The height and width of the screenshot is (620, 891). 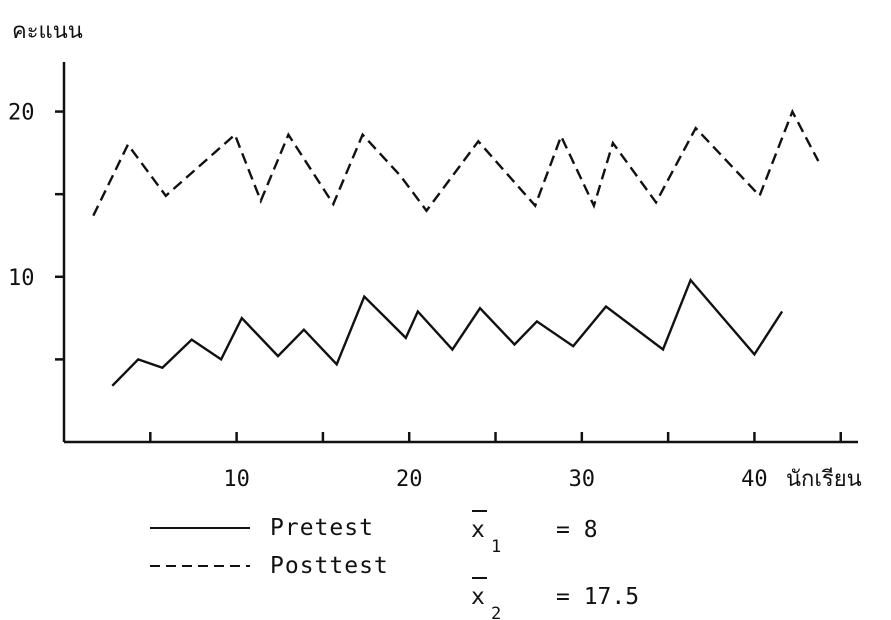 I want to click on mean-annotations: x 1 = 8 x 2 = 17.5, so click(x=555, y=565).